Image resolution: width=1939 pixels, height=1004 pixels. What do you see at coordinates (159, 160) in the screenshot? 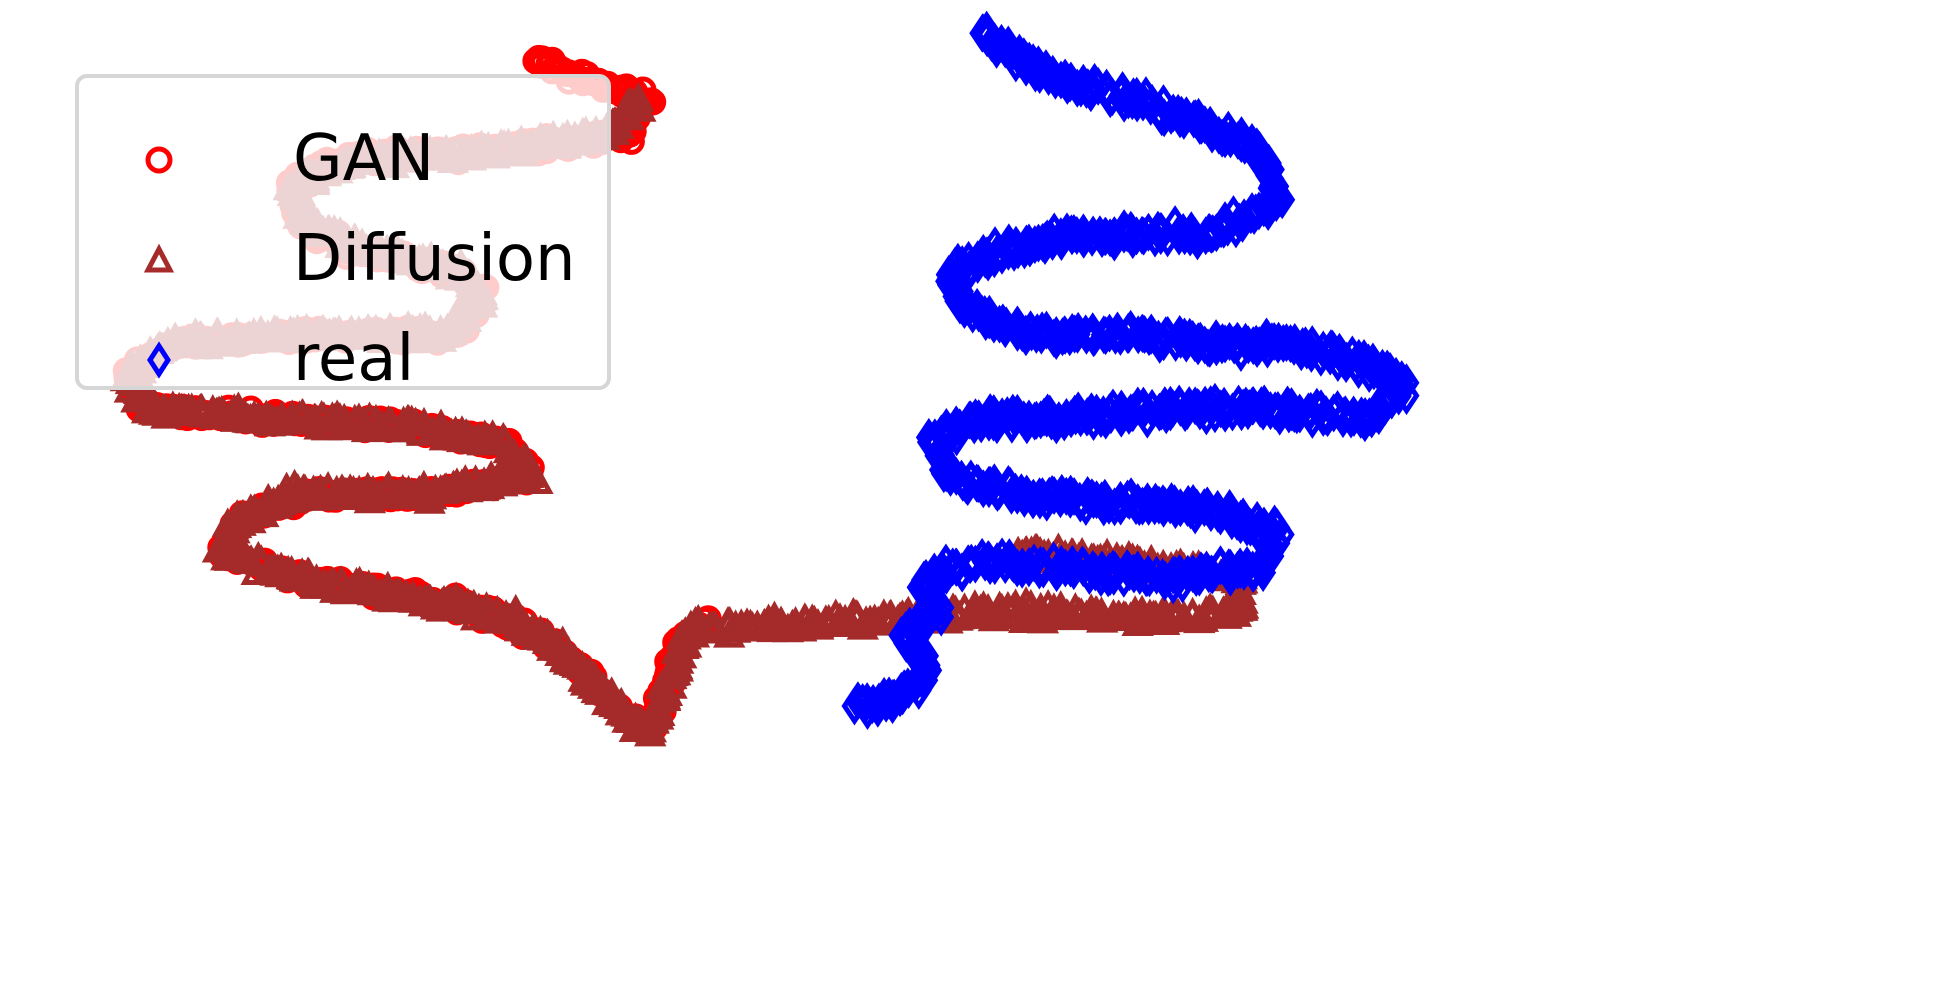
I see `legend-marker-circle` at bounding box center [159, 160].